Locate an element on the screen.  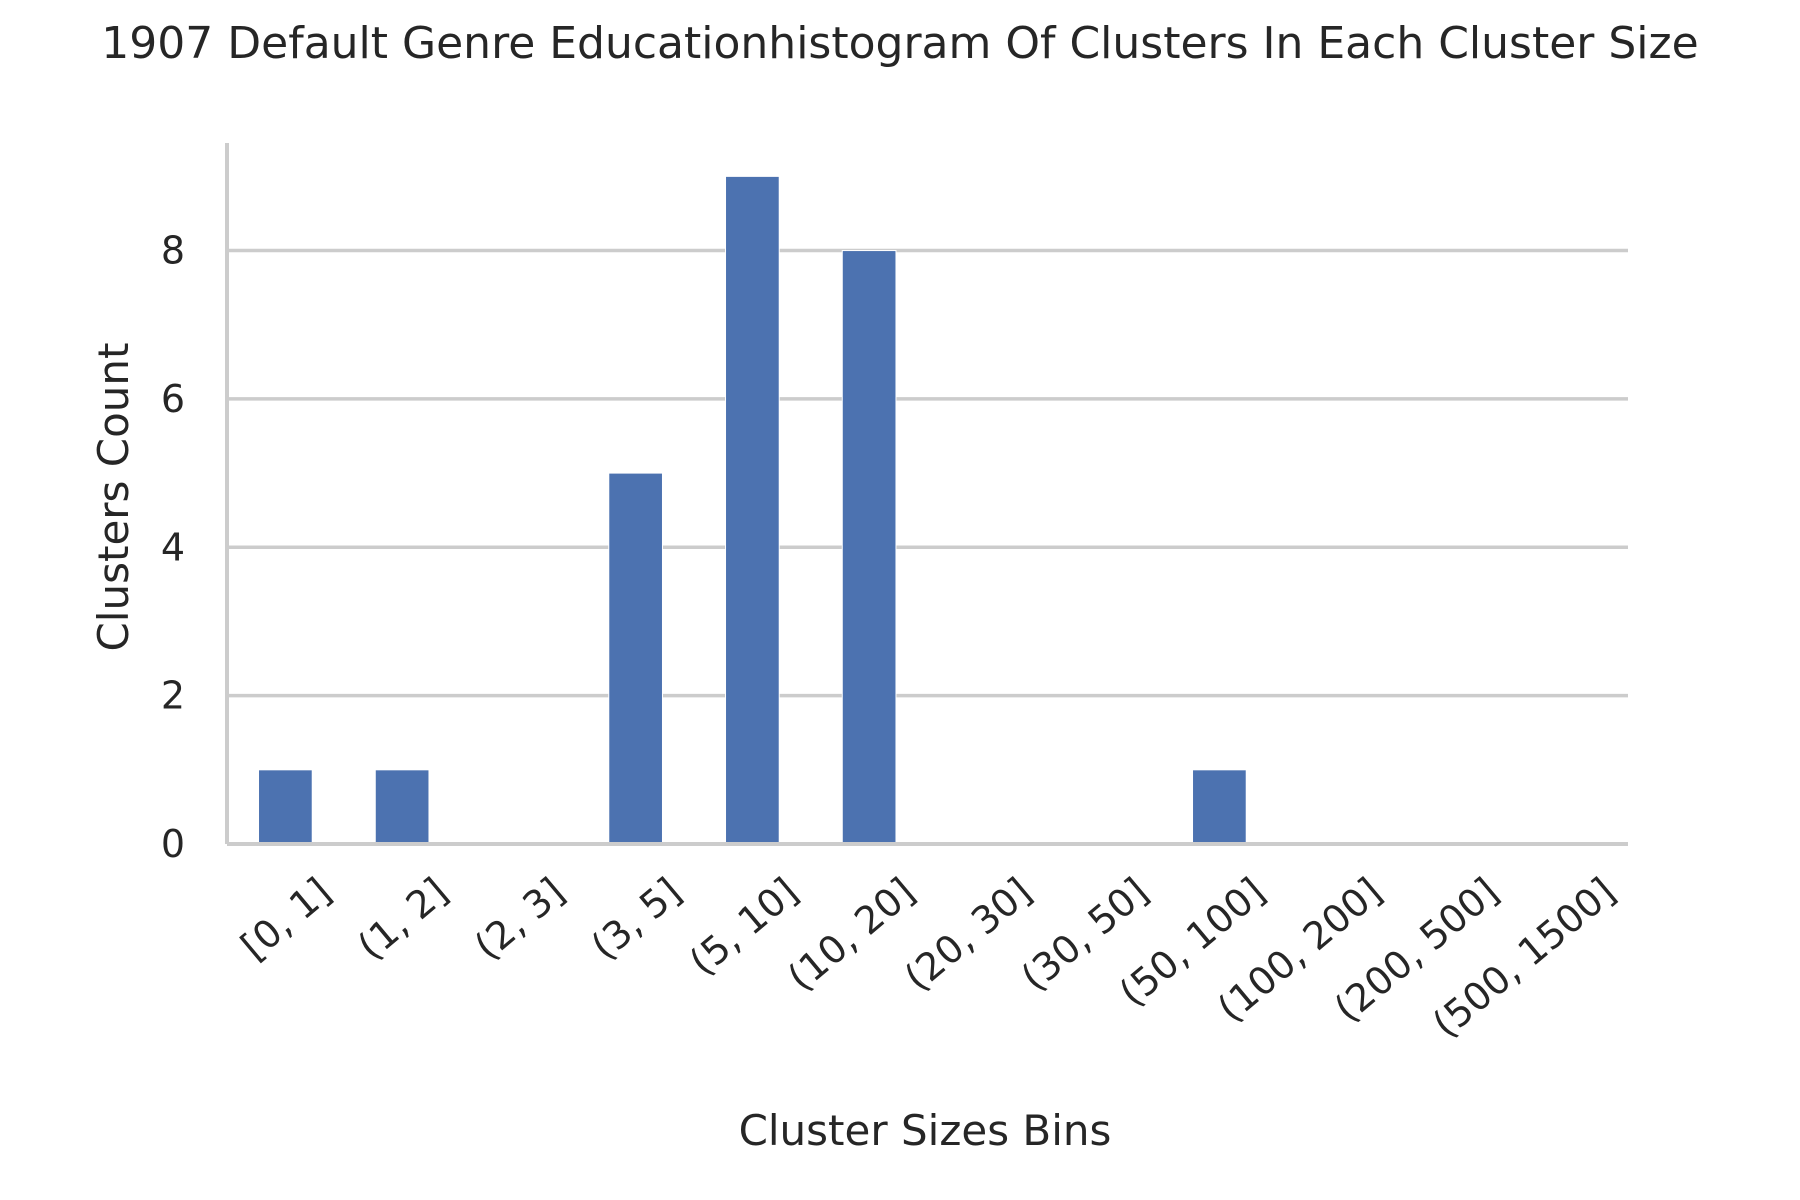
x-tick-label: (2, 3] is located at coordinates (519, 918).